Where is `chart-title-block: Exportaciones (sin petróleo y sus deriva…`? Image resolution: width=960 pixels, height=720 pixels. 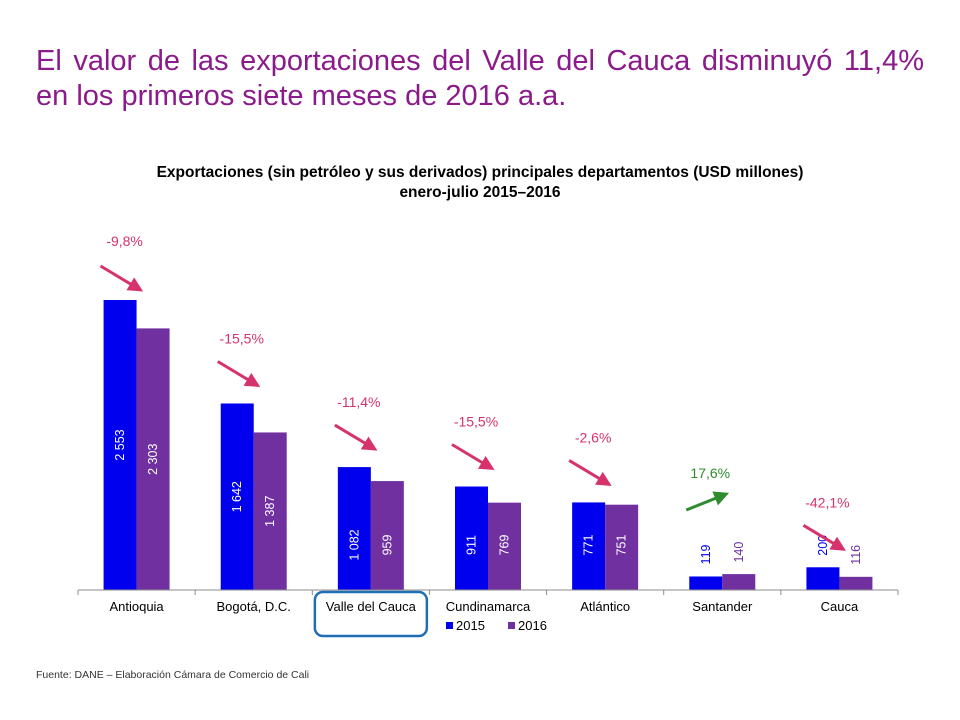 chart-title-block: Exportaciones (sin petróleo y sus deriva… is located at coordinates (480, 183).